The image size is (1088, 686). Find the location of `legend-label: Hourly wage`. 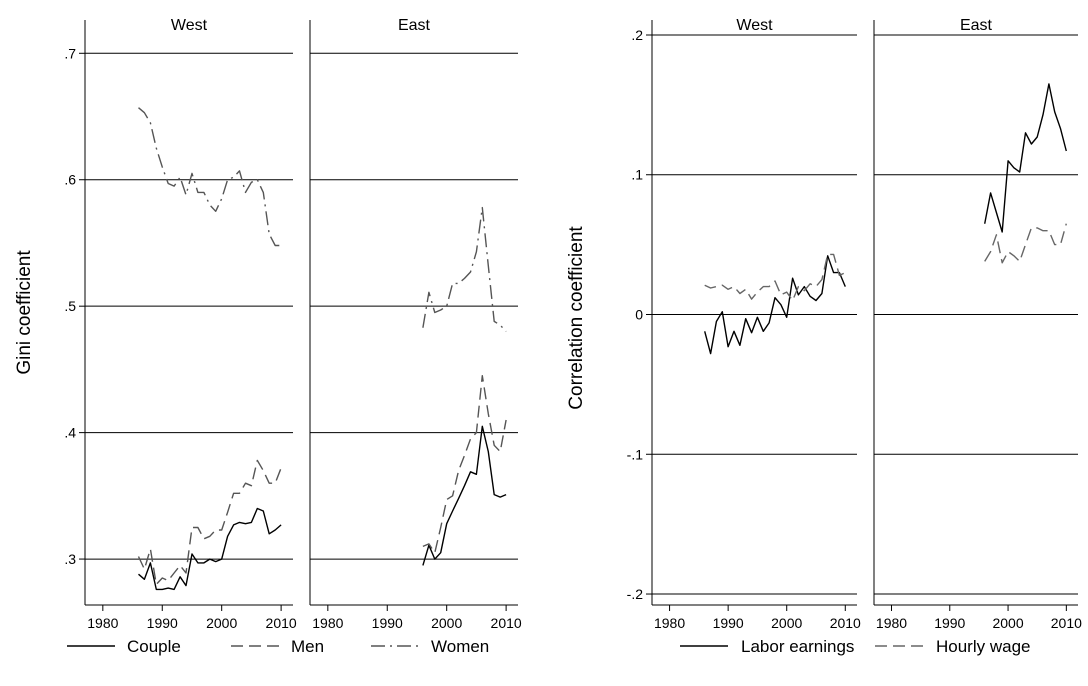

legend-label: Hourly wage is located at coordinates (983, 646).